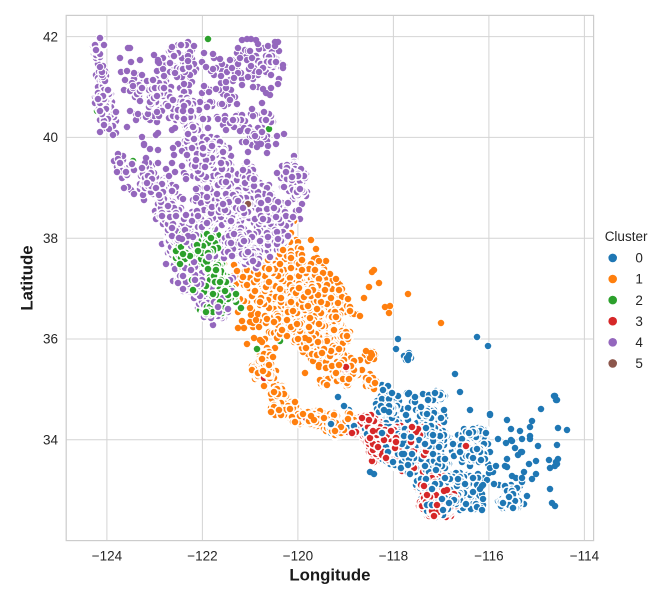 The width and height of the screenshot is (657, 600). I want to click on svg-text: 3, so click(639, 321).